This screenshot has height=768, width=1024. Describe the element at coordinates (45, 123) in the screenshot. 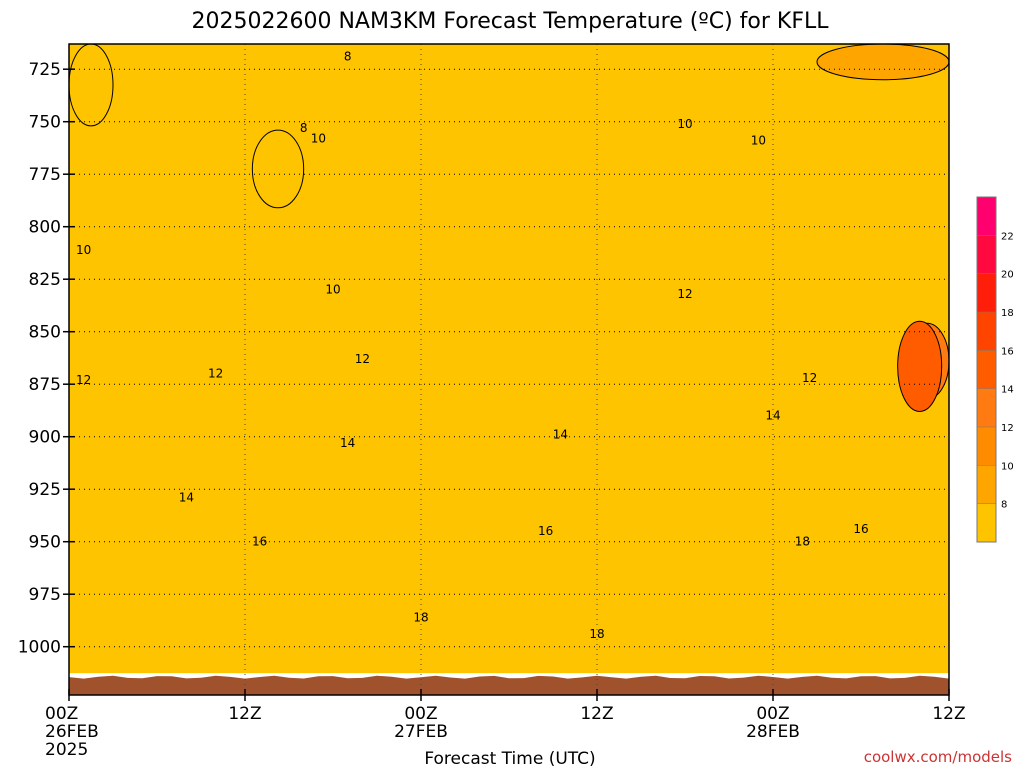

I see `y-tick-label: 750` at that location.